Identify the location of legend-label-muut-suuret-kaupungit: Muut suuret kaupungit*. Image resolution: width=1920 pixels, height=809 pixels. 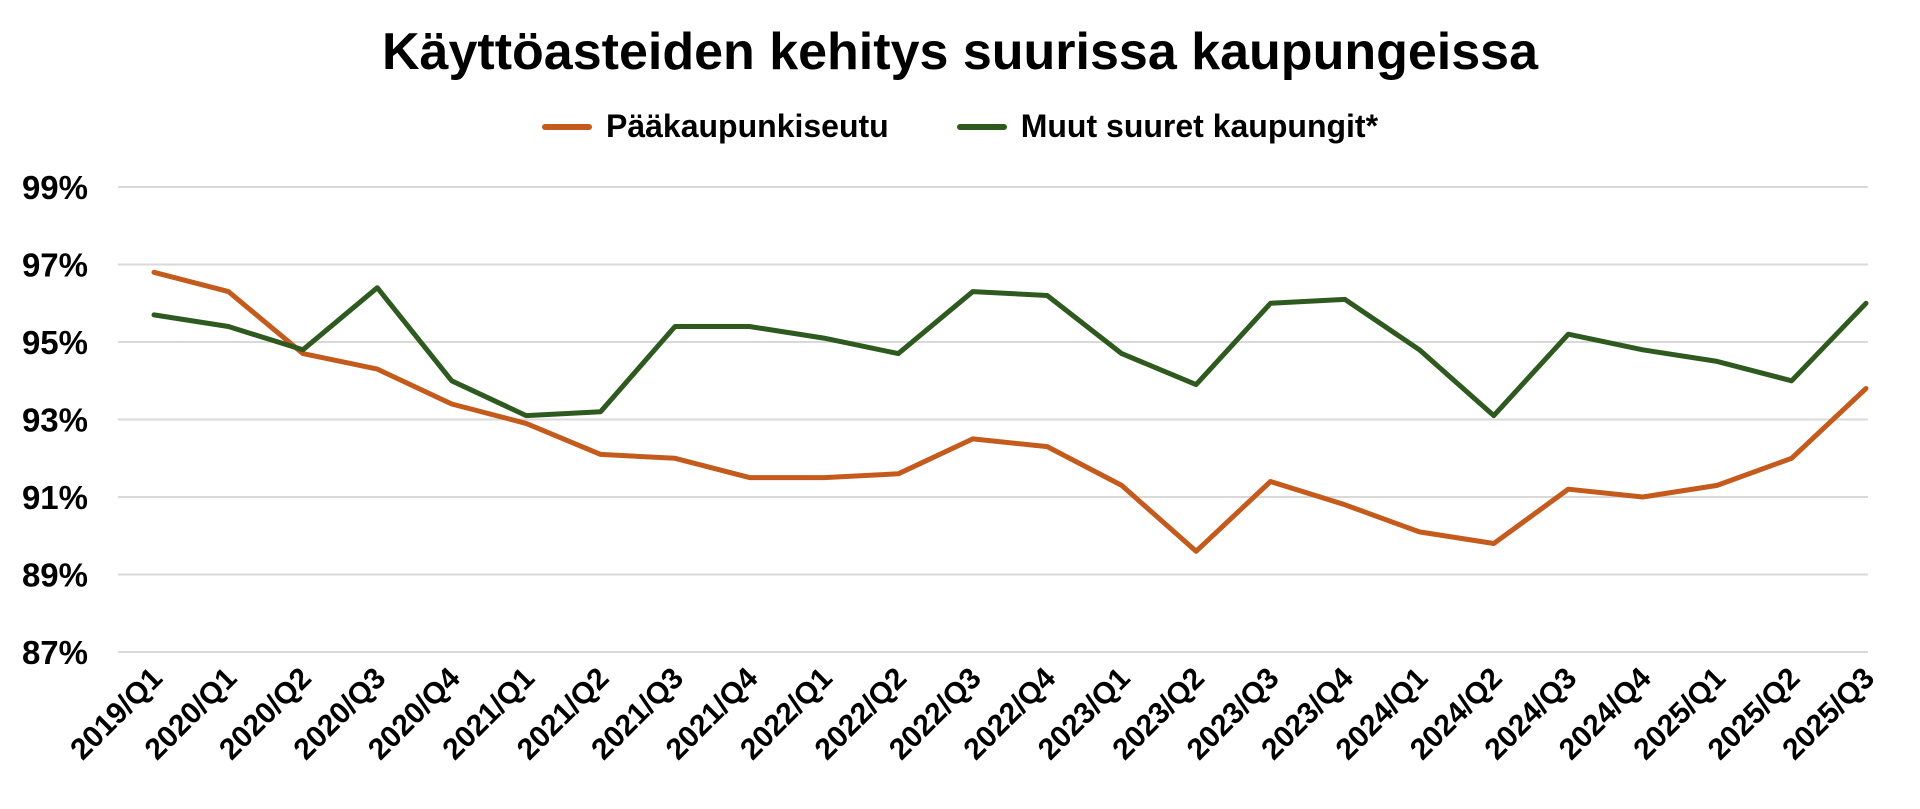
(1199, 126).